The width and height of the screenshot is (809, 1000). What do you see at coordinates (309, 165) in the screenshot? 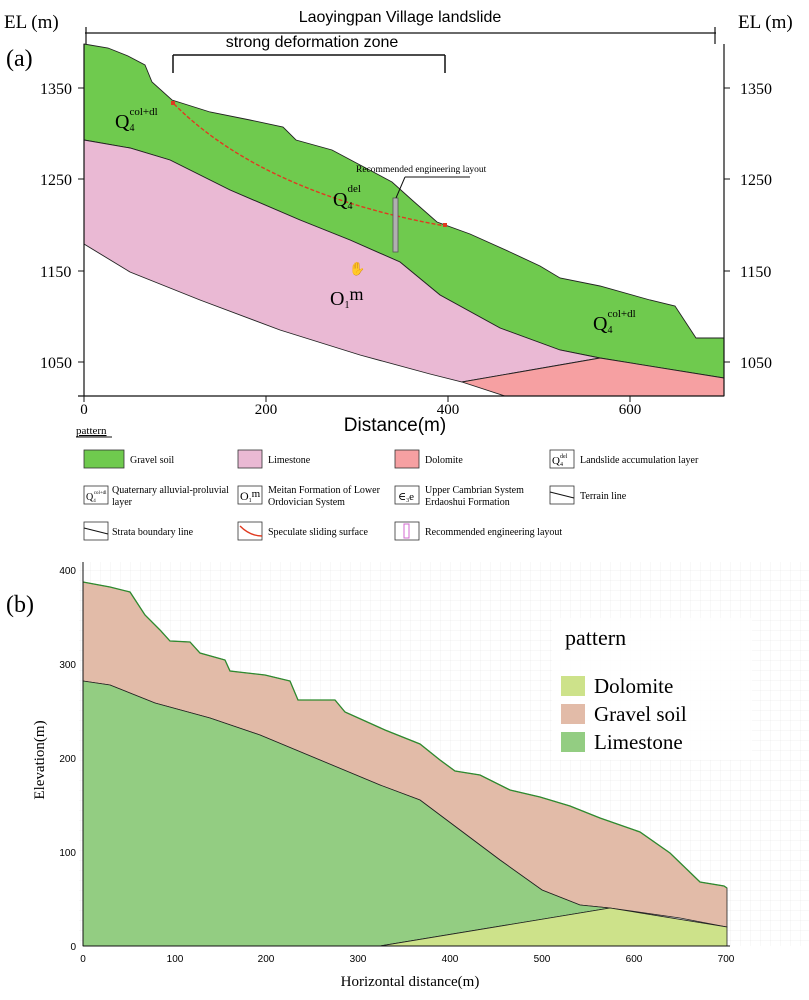
I see `sliding-surface` at bounding box center [309, 165].